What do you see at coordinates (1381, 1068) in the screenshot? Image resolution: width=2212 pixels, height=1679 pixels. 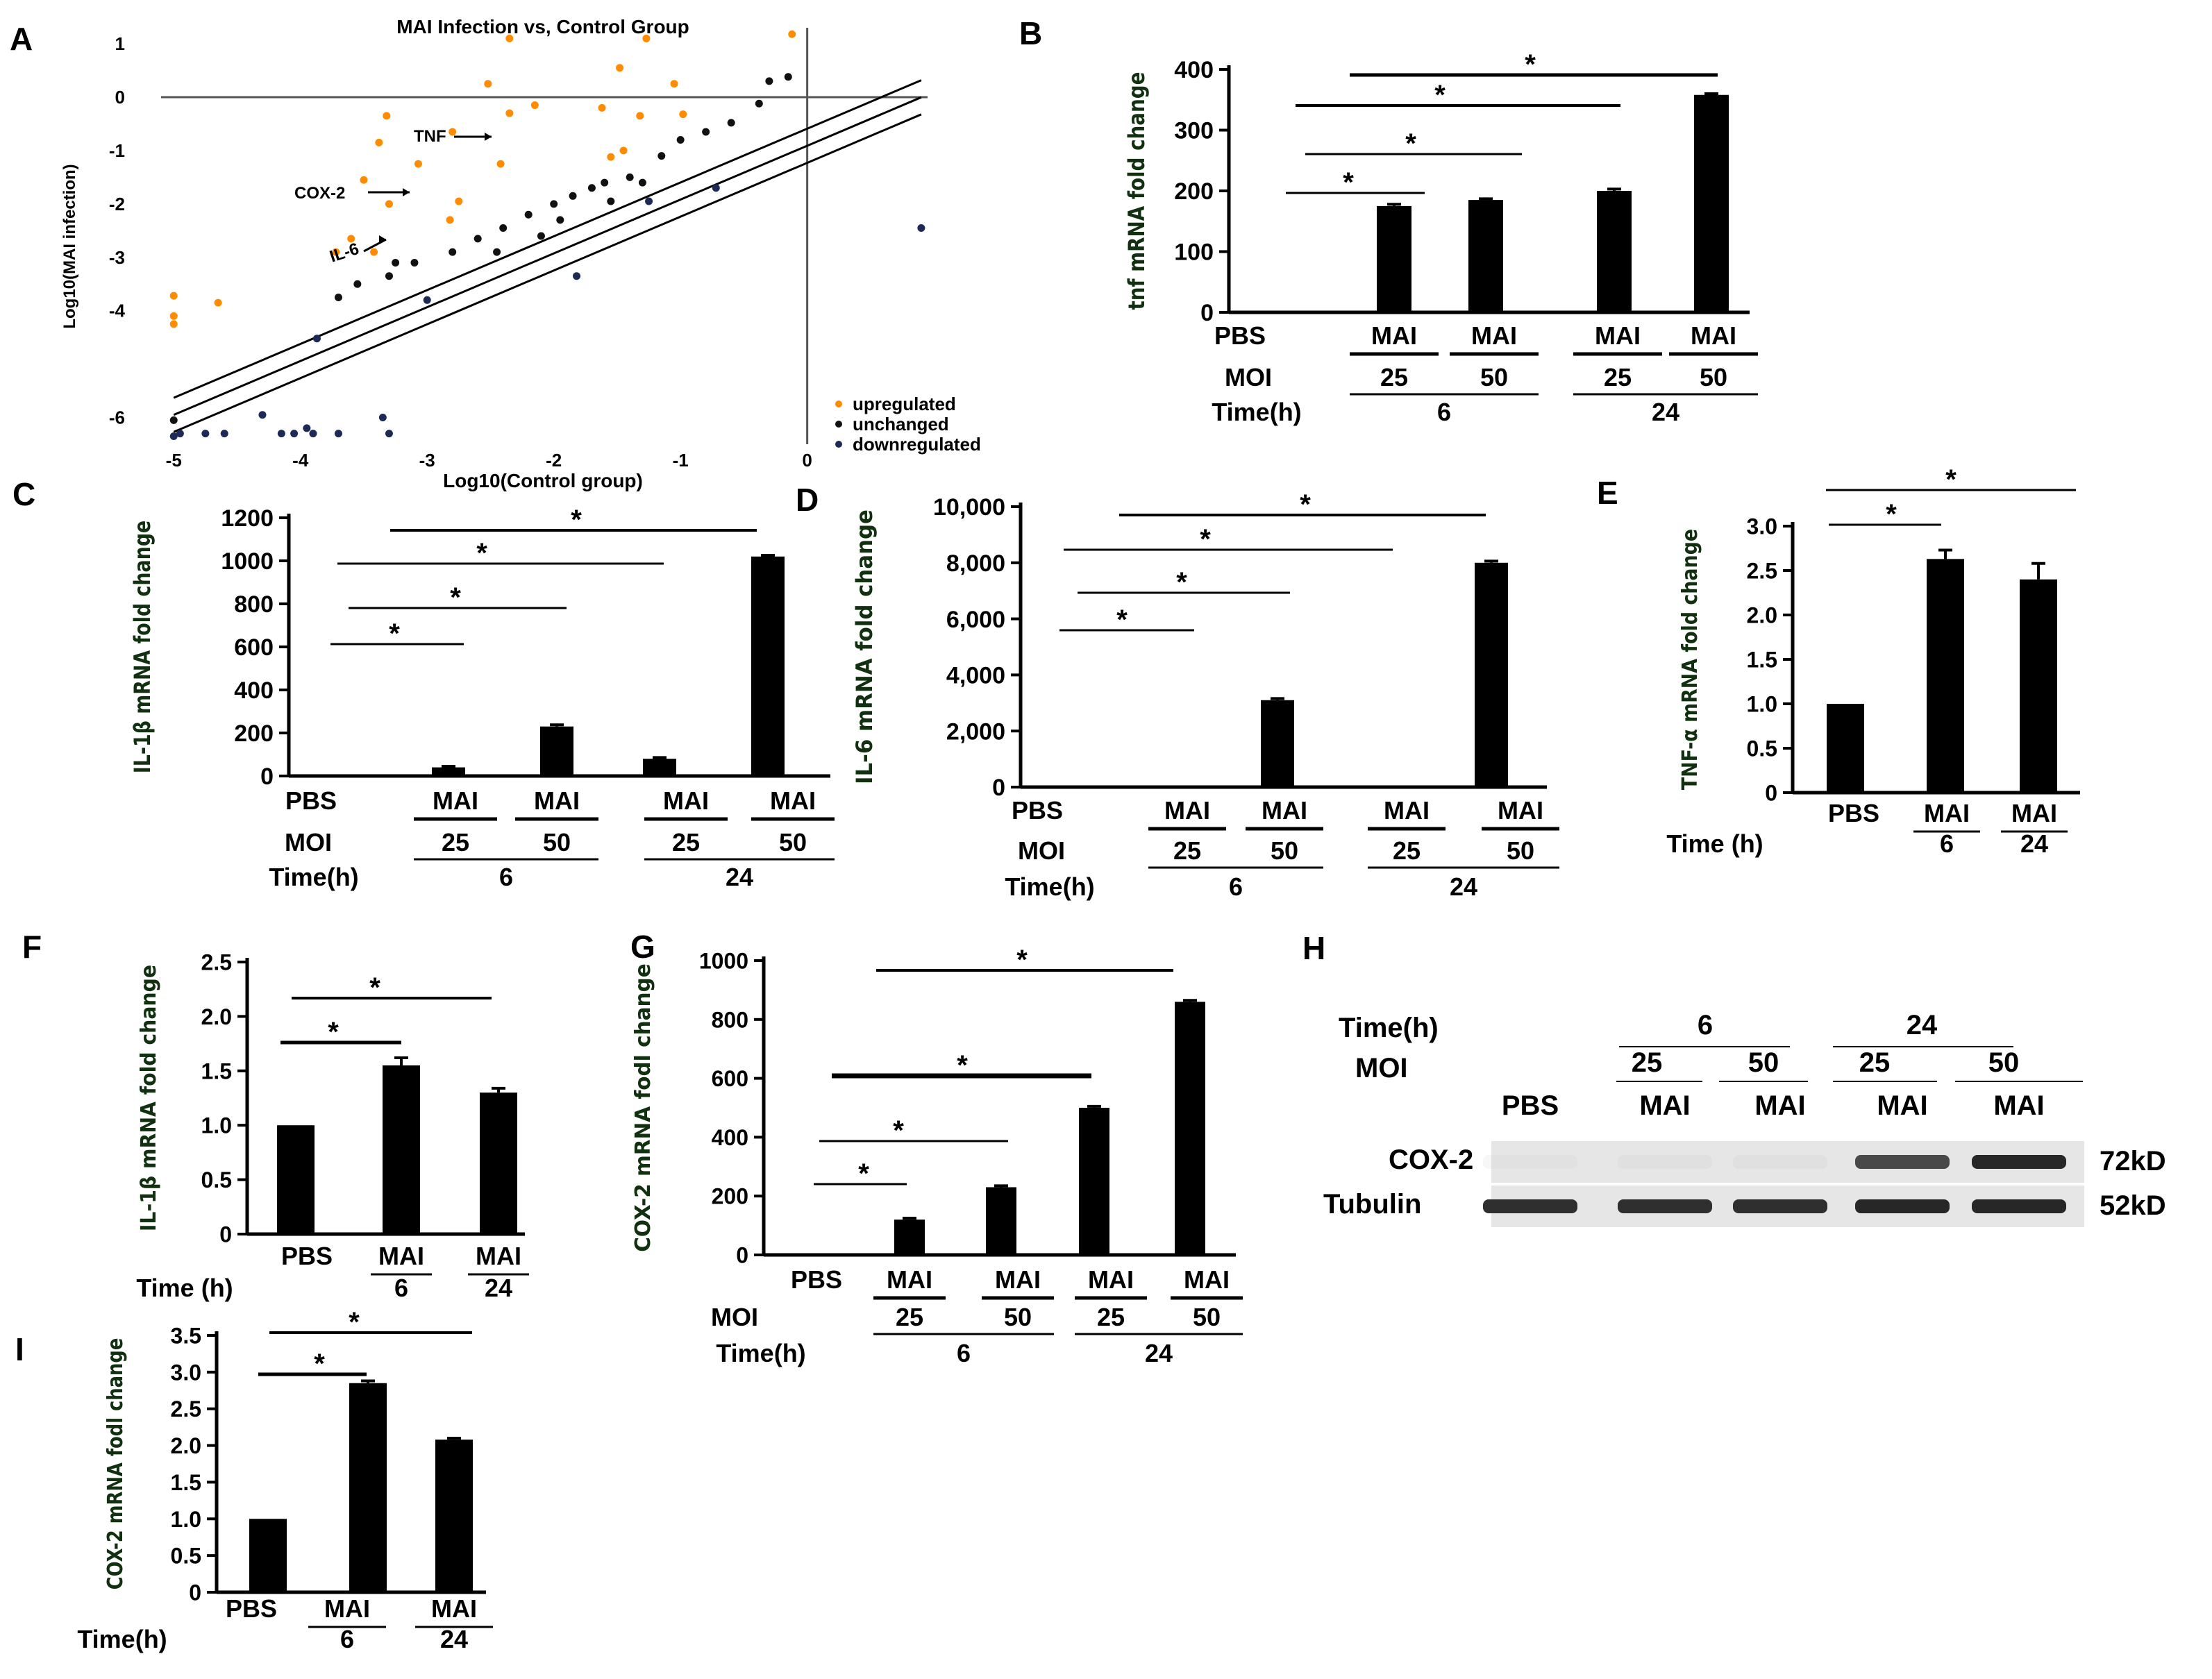 I see `blot-moi-label: MOI` at bounding box center [1381, 1068].